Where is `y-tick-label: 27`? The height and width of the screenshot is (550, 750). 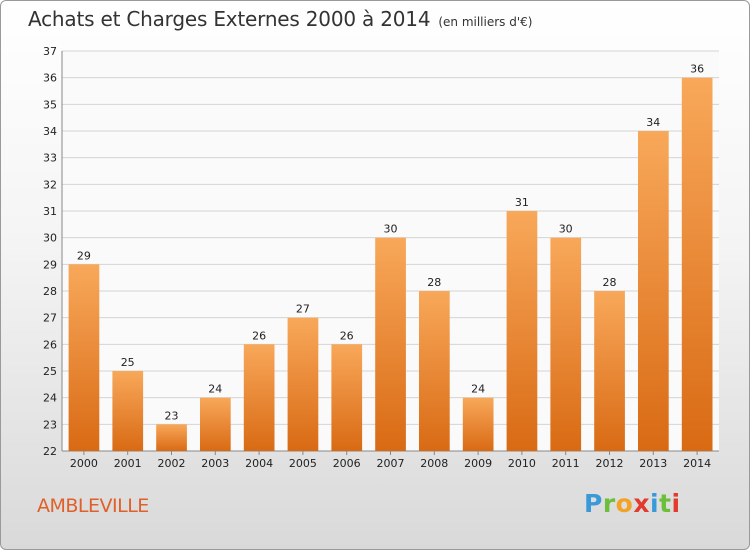
y-tick-label: 27 is located at coordinates (50, 318).